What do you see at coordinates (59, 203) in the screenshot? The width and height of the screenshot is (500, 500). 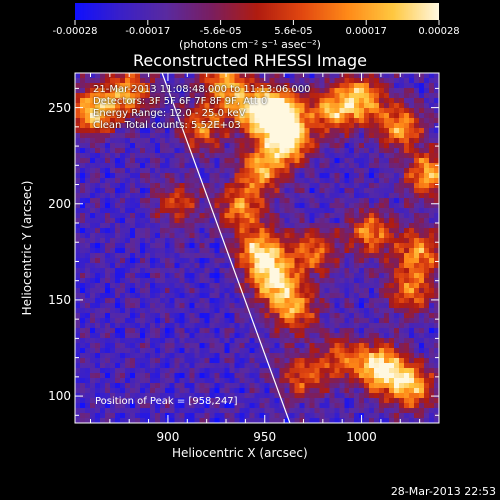 I see `y-tick-label: 200` at bounding box center [59, 203].